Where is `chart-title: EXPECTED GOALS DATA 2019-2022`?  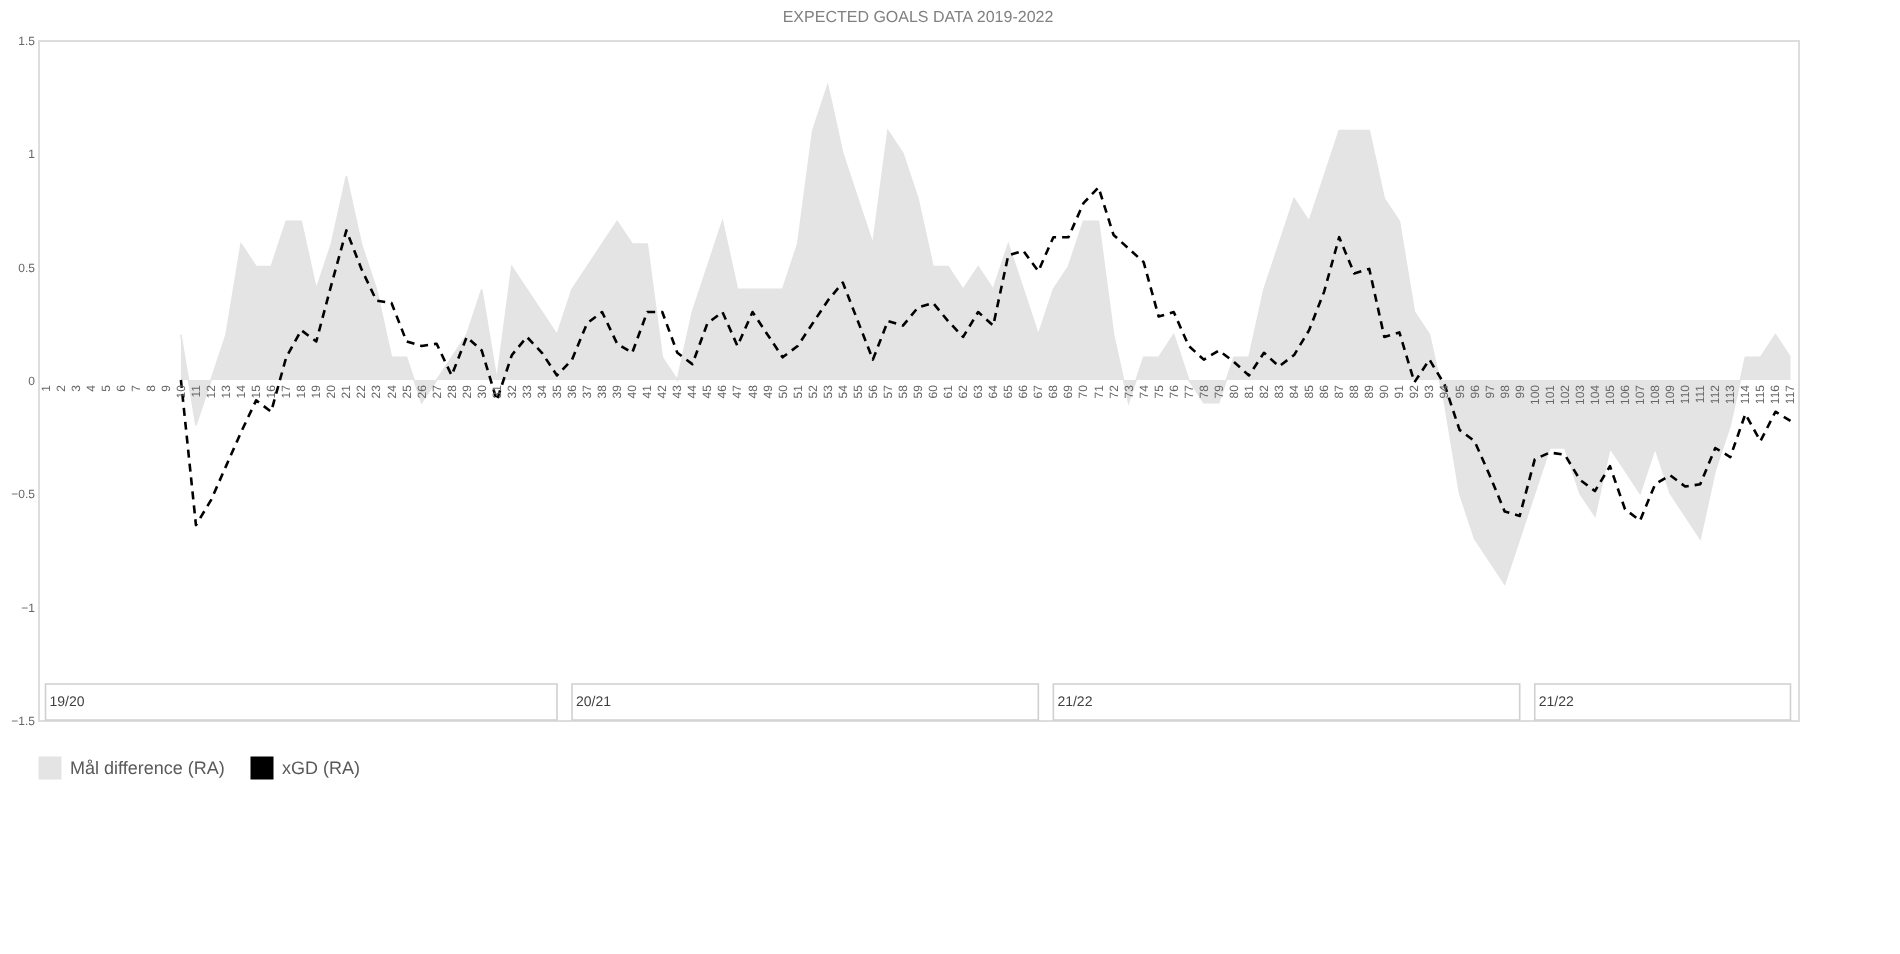
chart-title: EXPECTED GOALS DATA 2019-2022 is located at coordinates (918, 17).